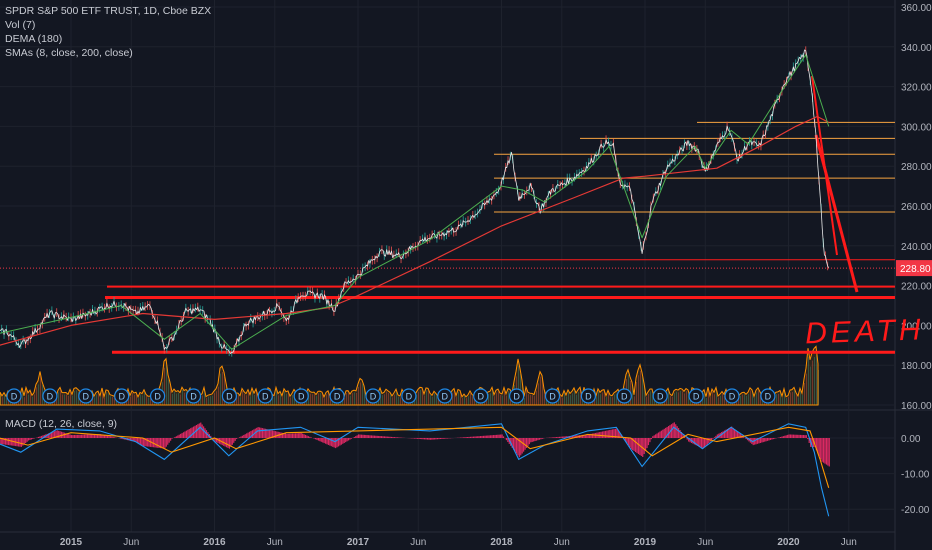 The image size is (932, 550). What do you see at coordinates (916, 207) in the screenshot?
I see `price-tick-label: 260.00` at bounding box center [916, 207].